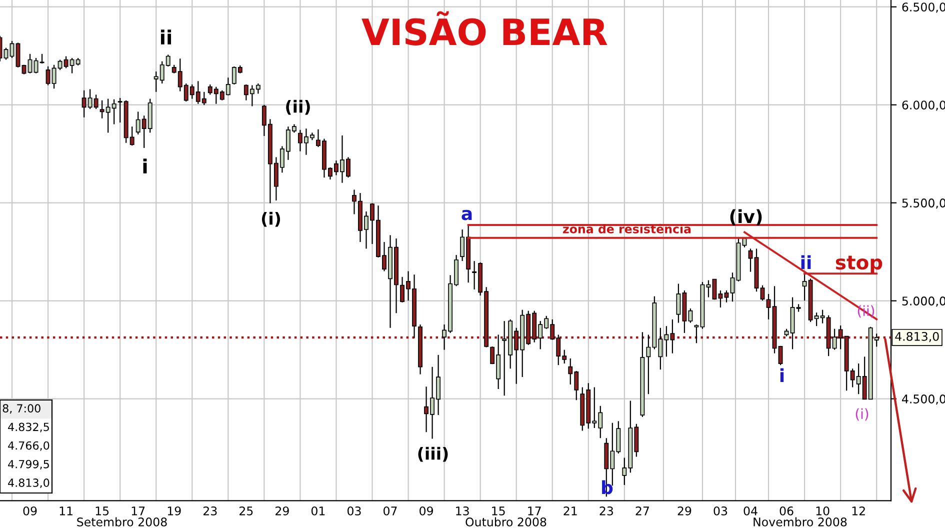 This screenshot has height=532, width=945. What do you see at coordinates (751, 511) in the screenshot?
I see `x-tick-label: 04` at bounding box center [751, 511].